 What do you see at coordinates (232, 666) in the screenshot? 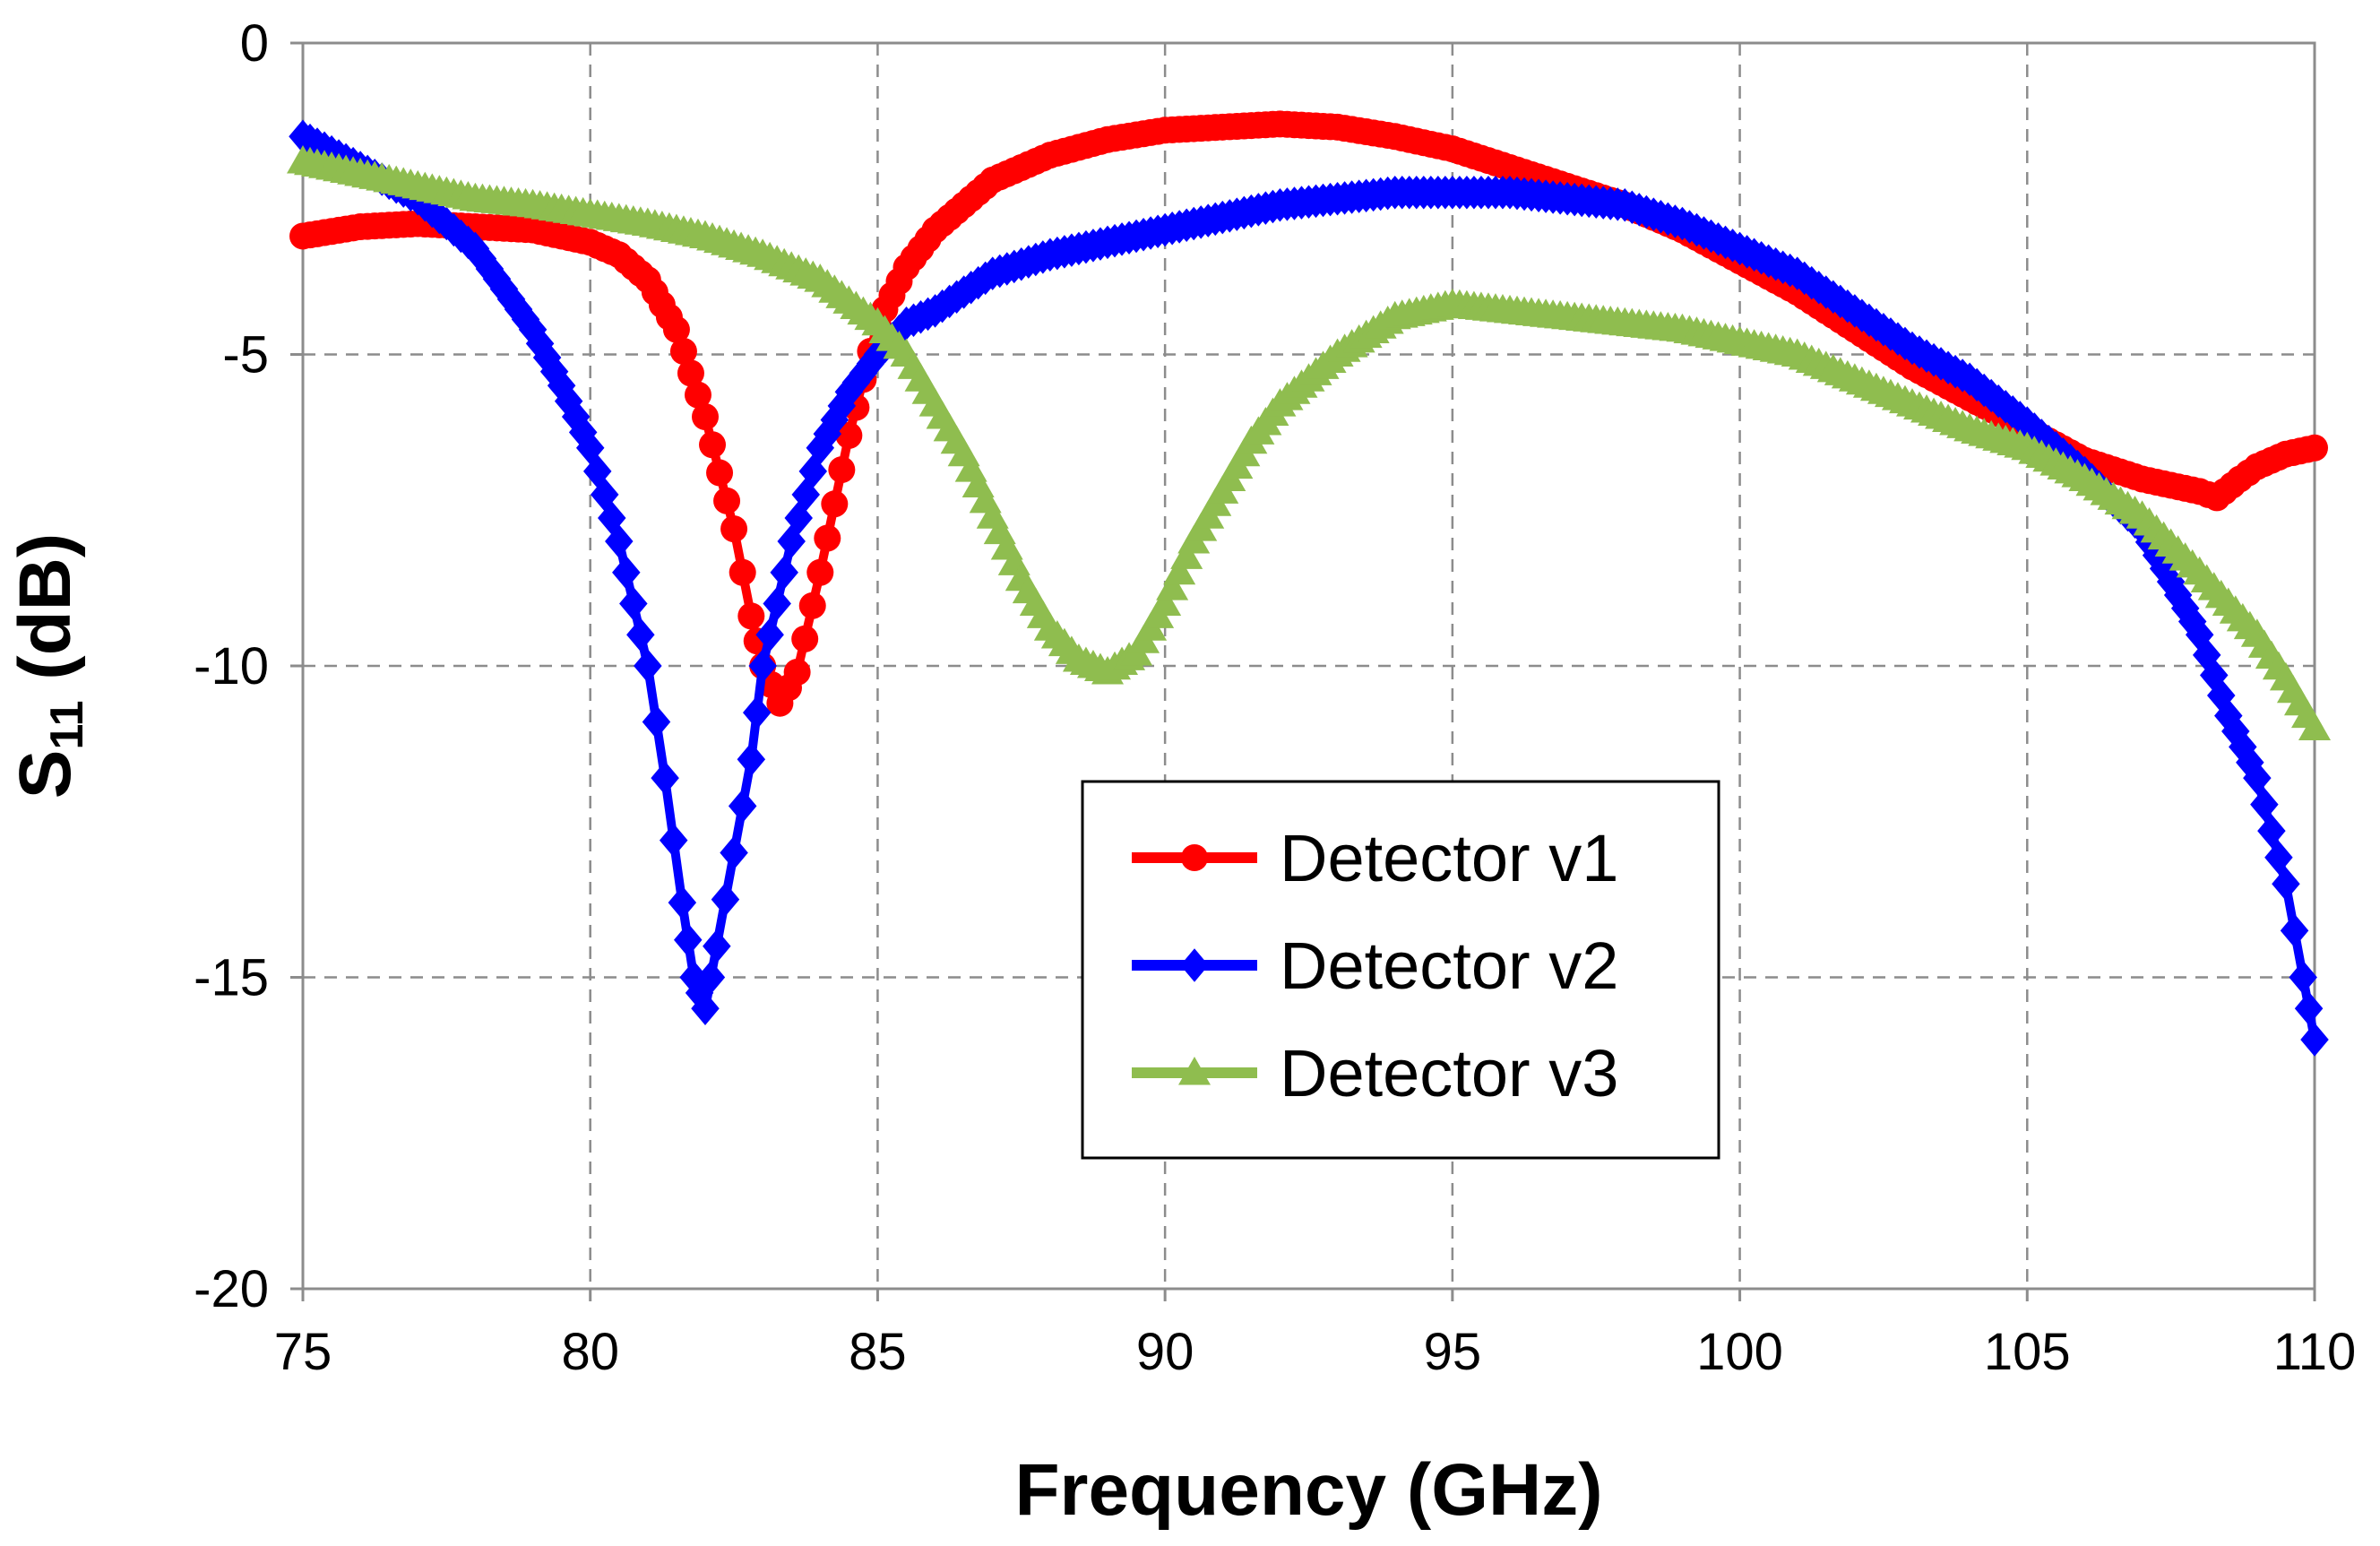
I see `y-tick-label: -10` at bounding box center [232, 666].